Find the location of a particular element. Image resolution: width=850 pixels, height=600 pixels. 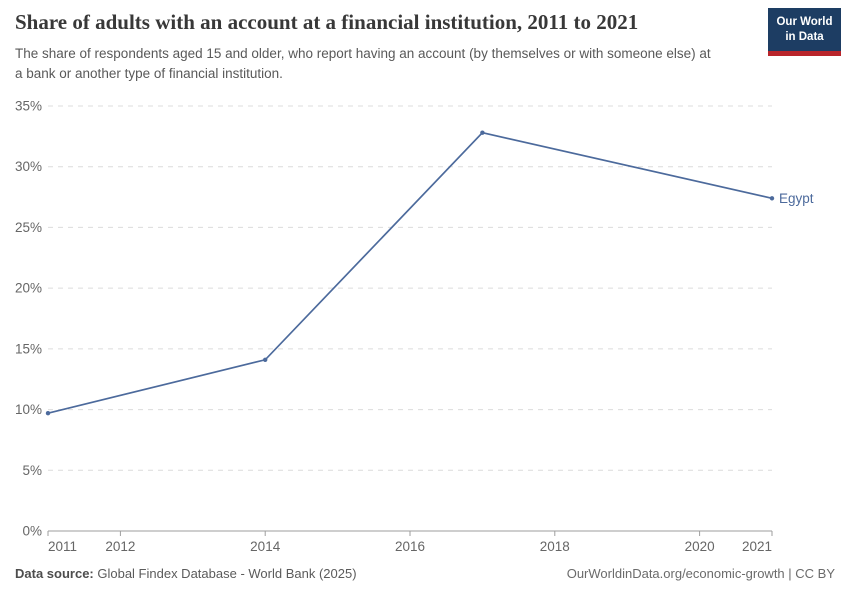

y-axis-tick-label: 5% is located at coordinates (32, 470).